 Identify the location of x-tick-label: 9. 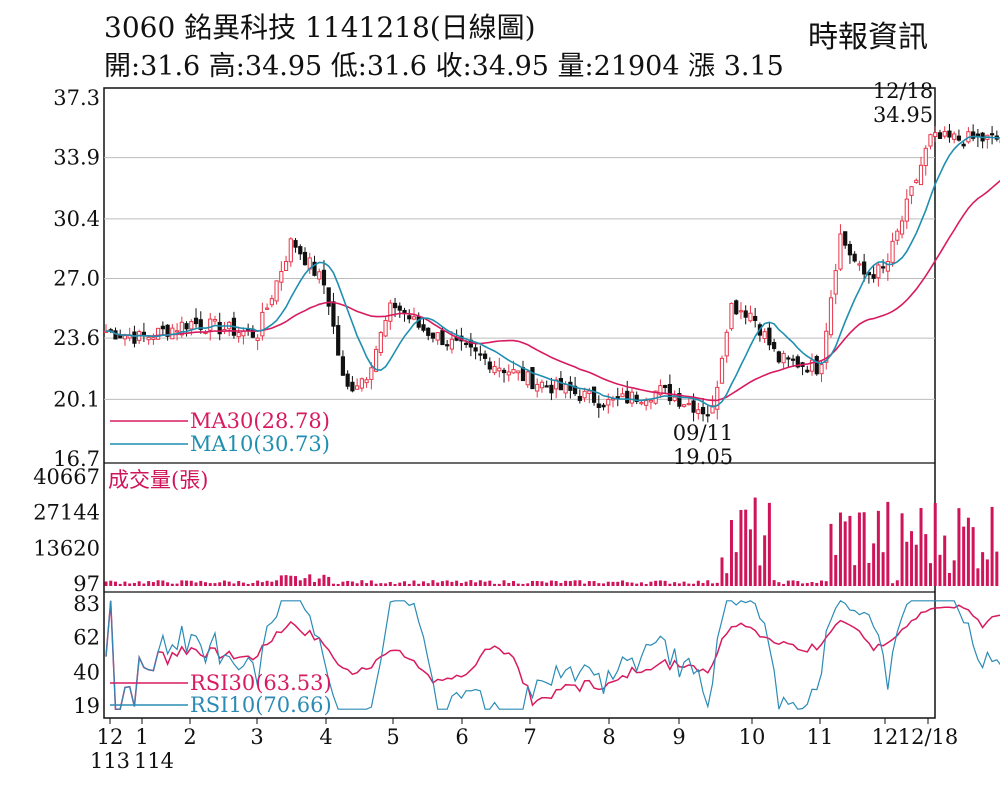
(678, 737).